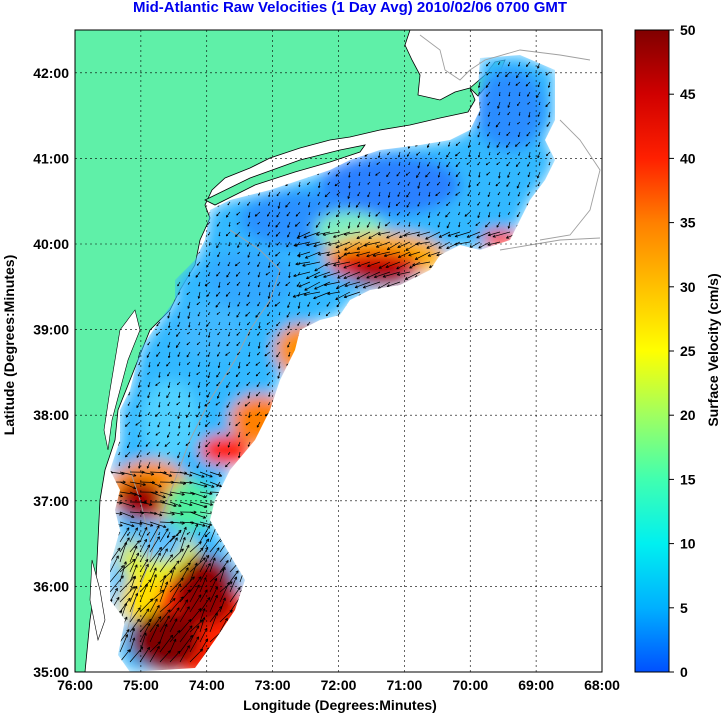 The width and height of the screenshot is (724, 714). I want to click on y-tick-label: 35:00, so click(51, 672).